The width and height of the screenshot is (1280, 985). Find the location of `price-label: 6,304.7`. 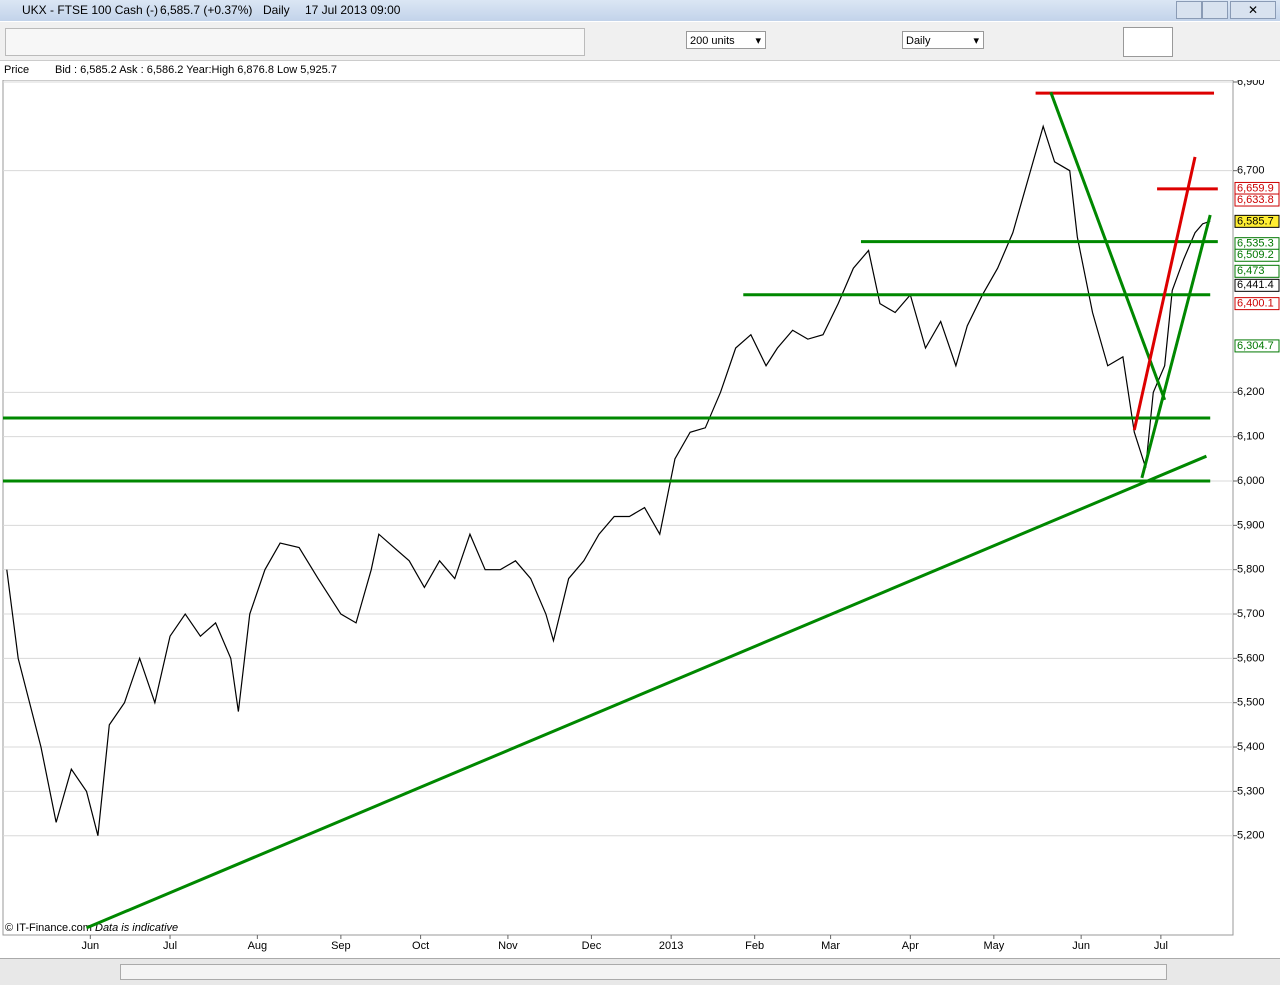

price-label: 6,304.7 is located at coordinates (1255, 346).